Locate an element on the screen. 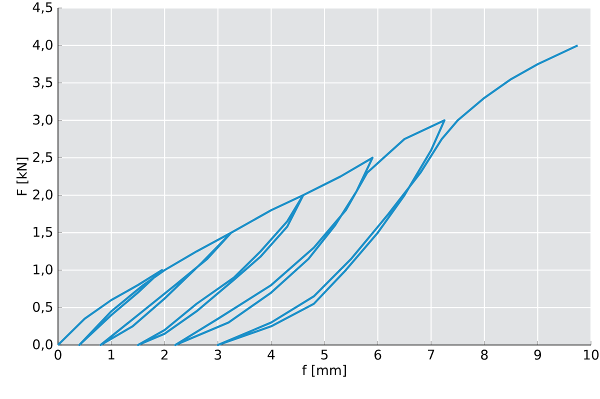 Image resolution: width=600 pixels, height=399 pixels. y-tick-label: 3,5 is located at coordinates (42, 83).